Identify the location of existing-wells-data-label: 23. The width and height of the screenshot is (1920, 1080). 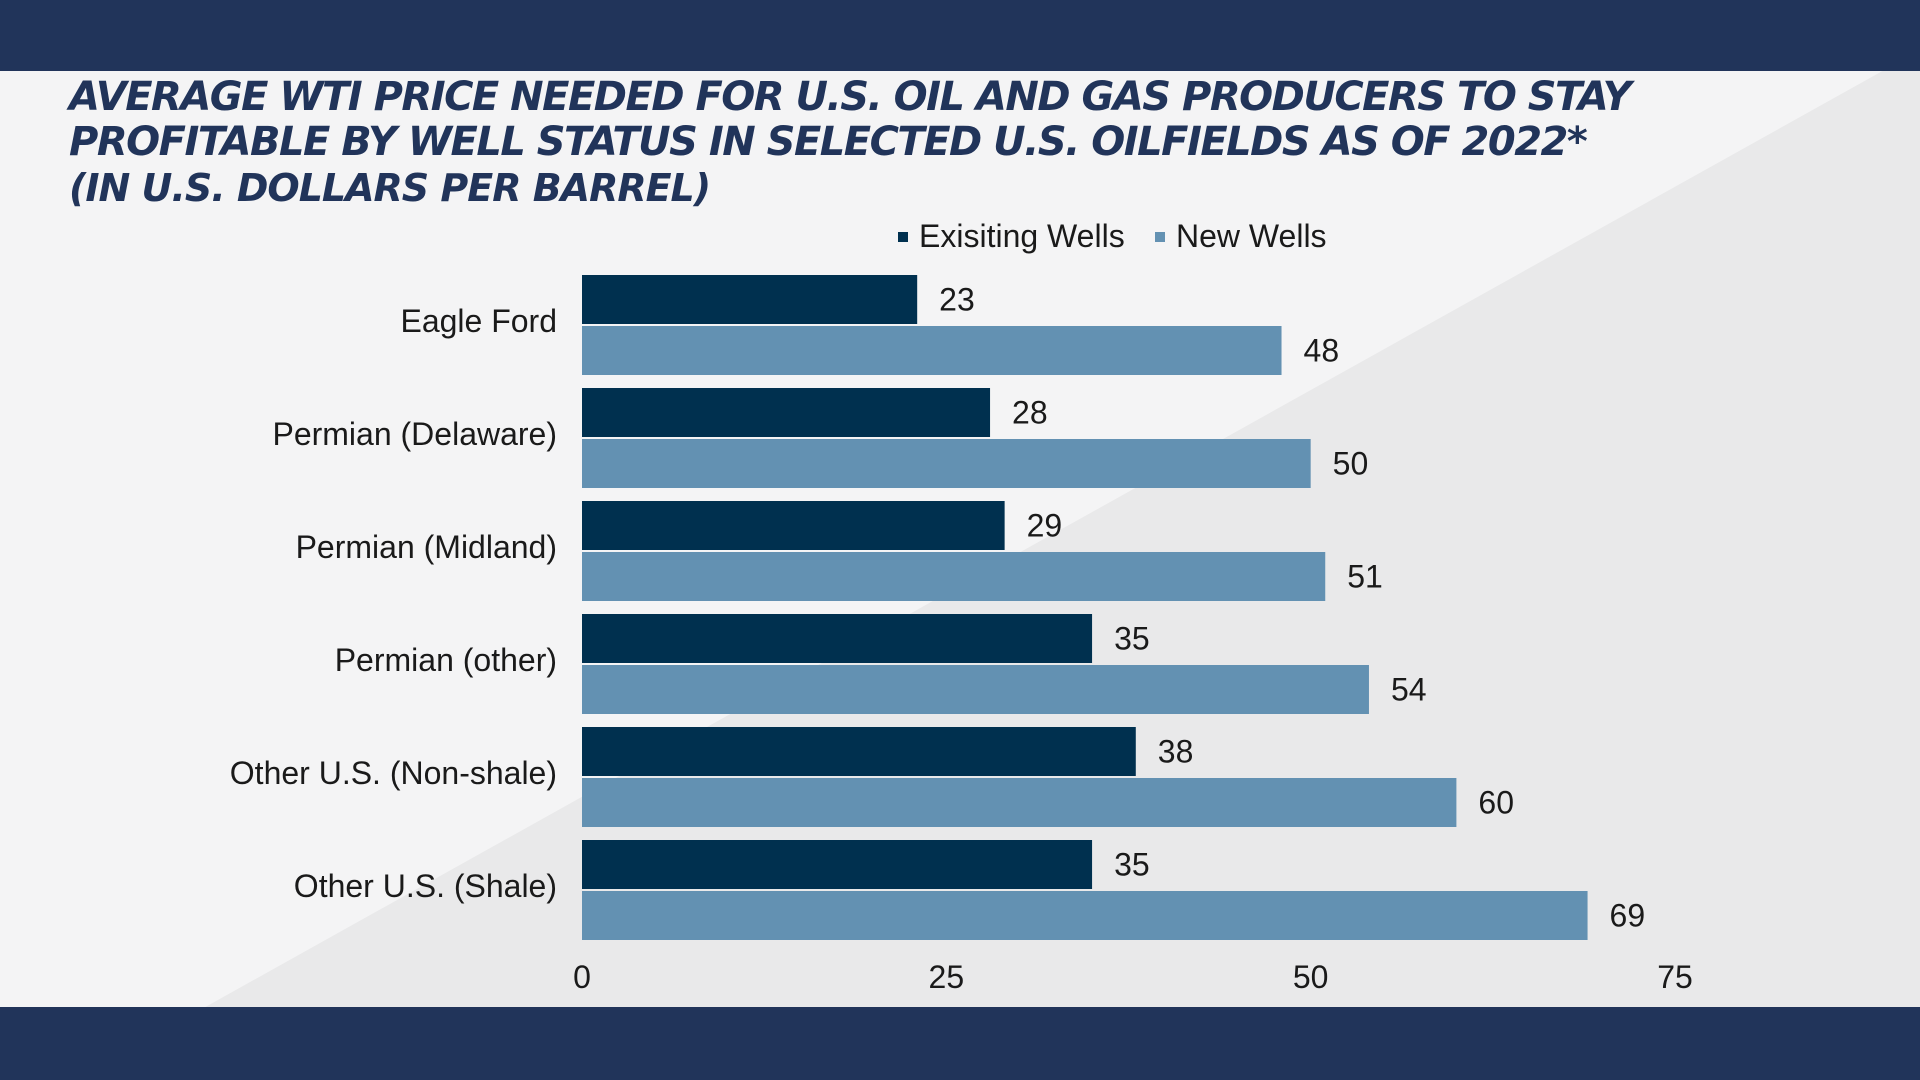
(957, 300).